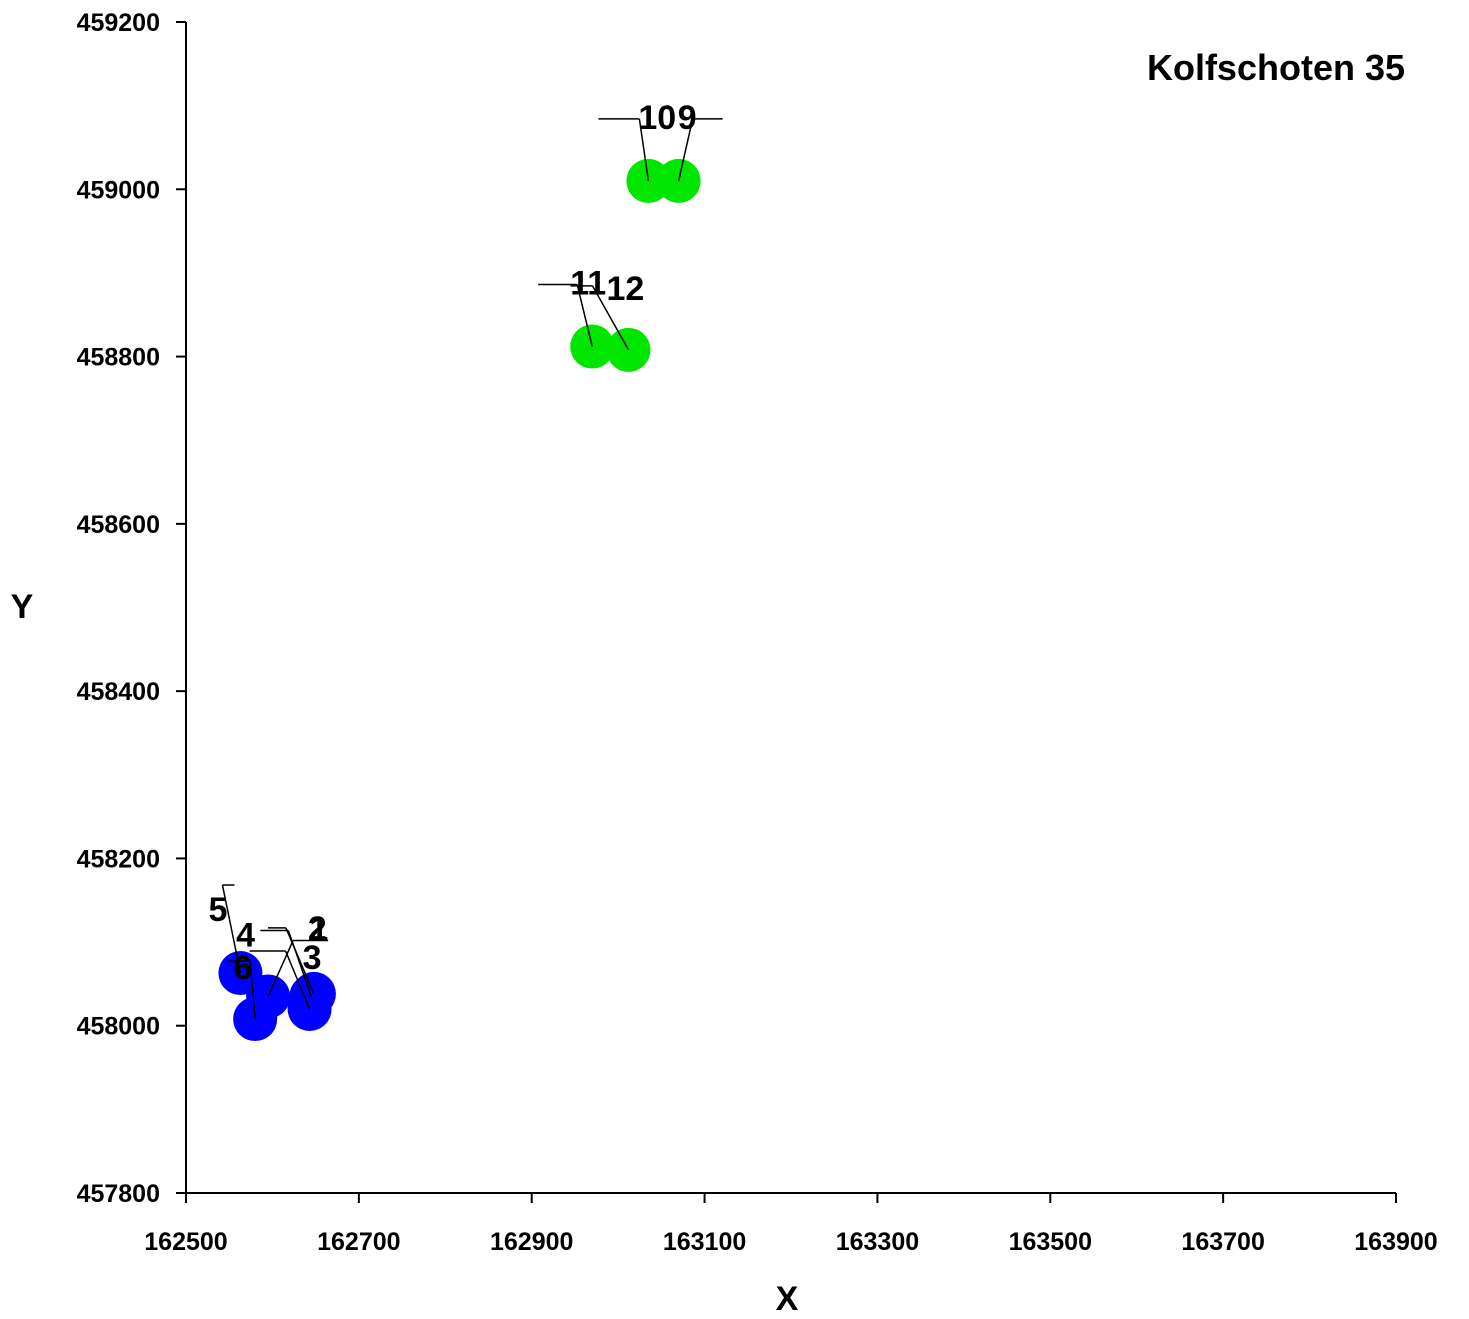 This screenshot has width=1469, height=1319. What do you see at coordinates (704, 1242) in the screenshot?
I see `x-tick-label: 163100` at bounding box center [704, 1242].